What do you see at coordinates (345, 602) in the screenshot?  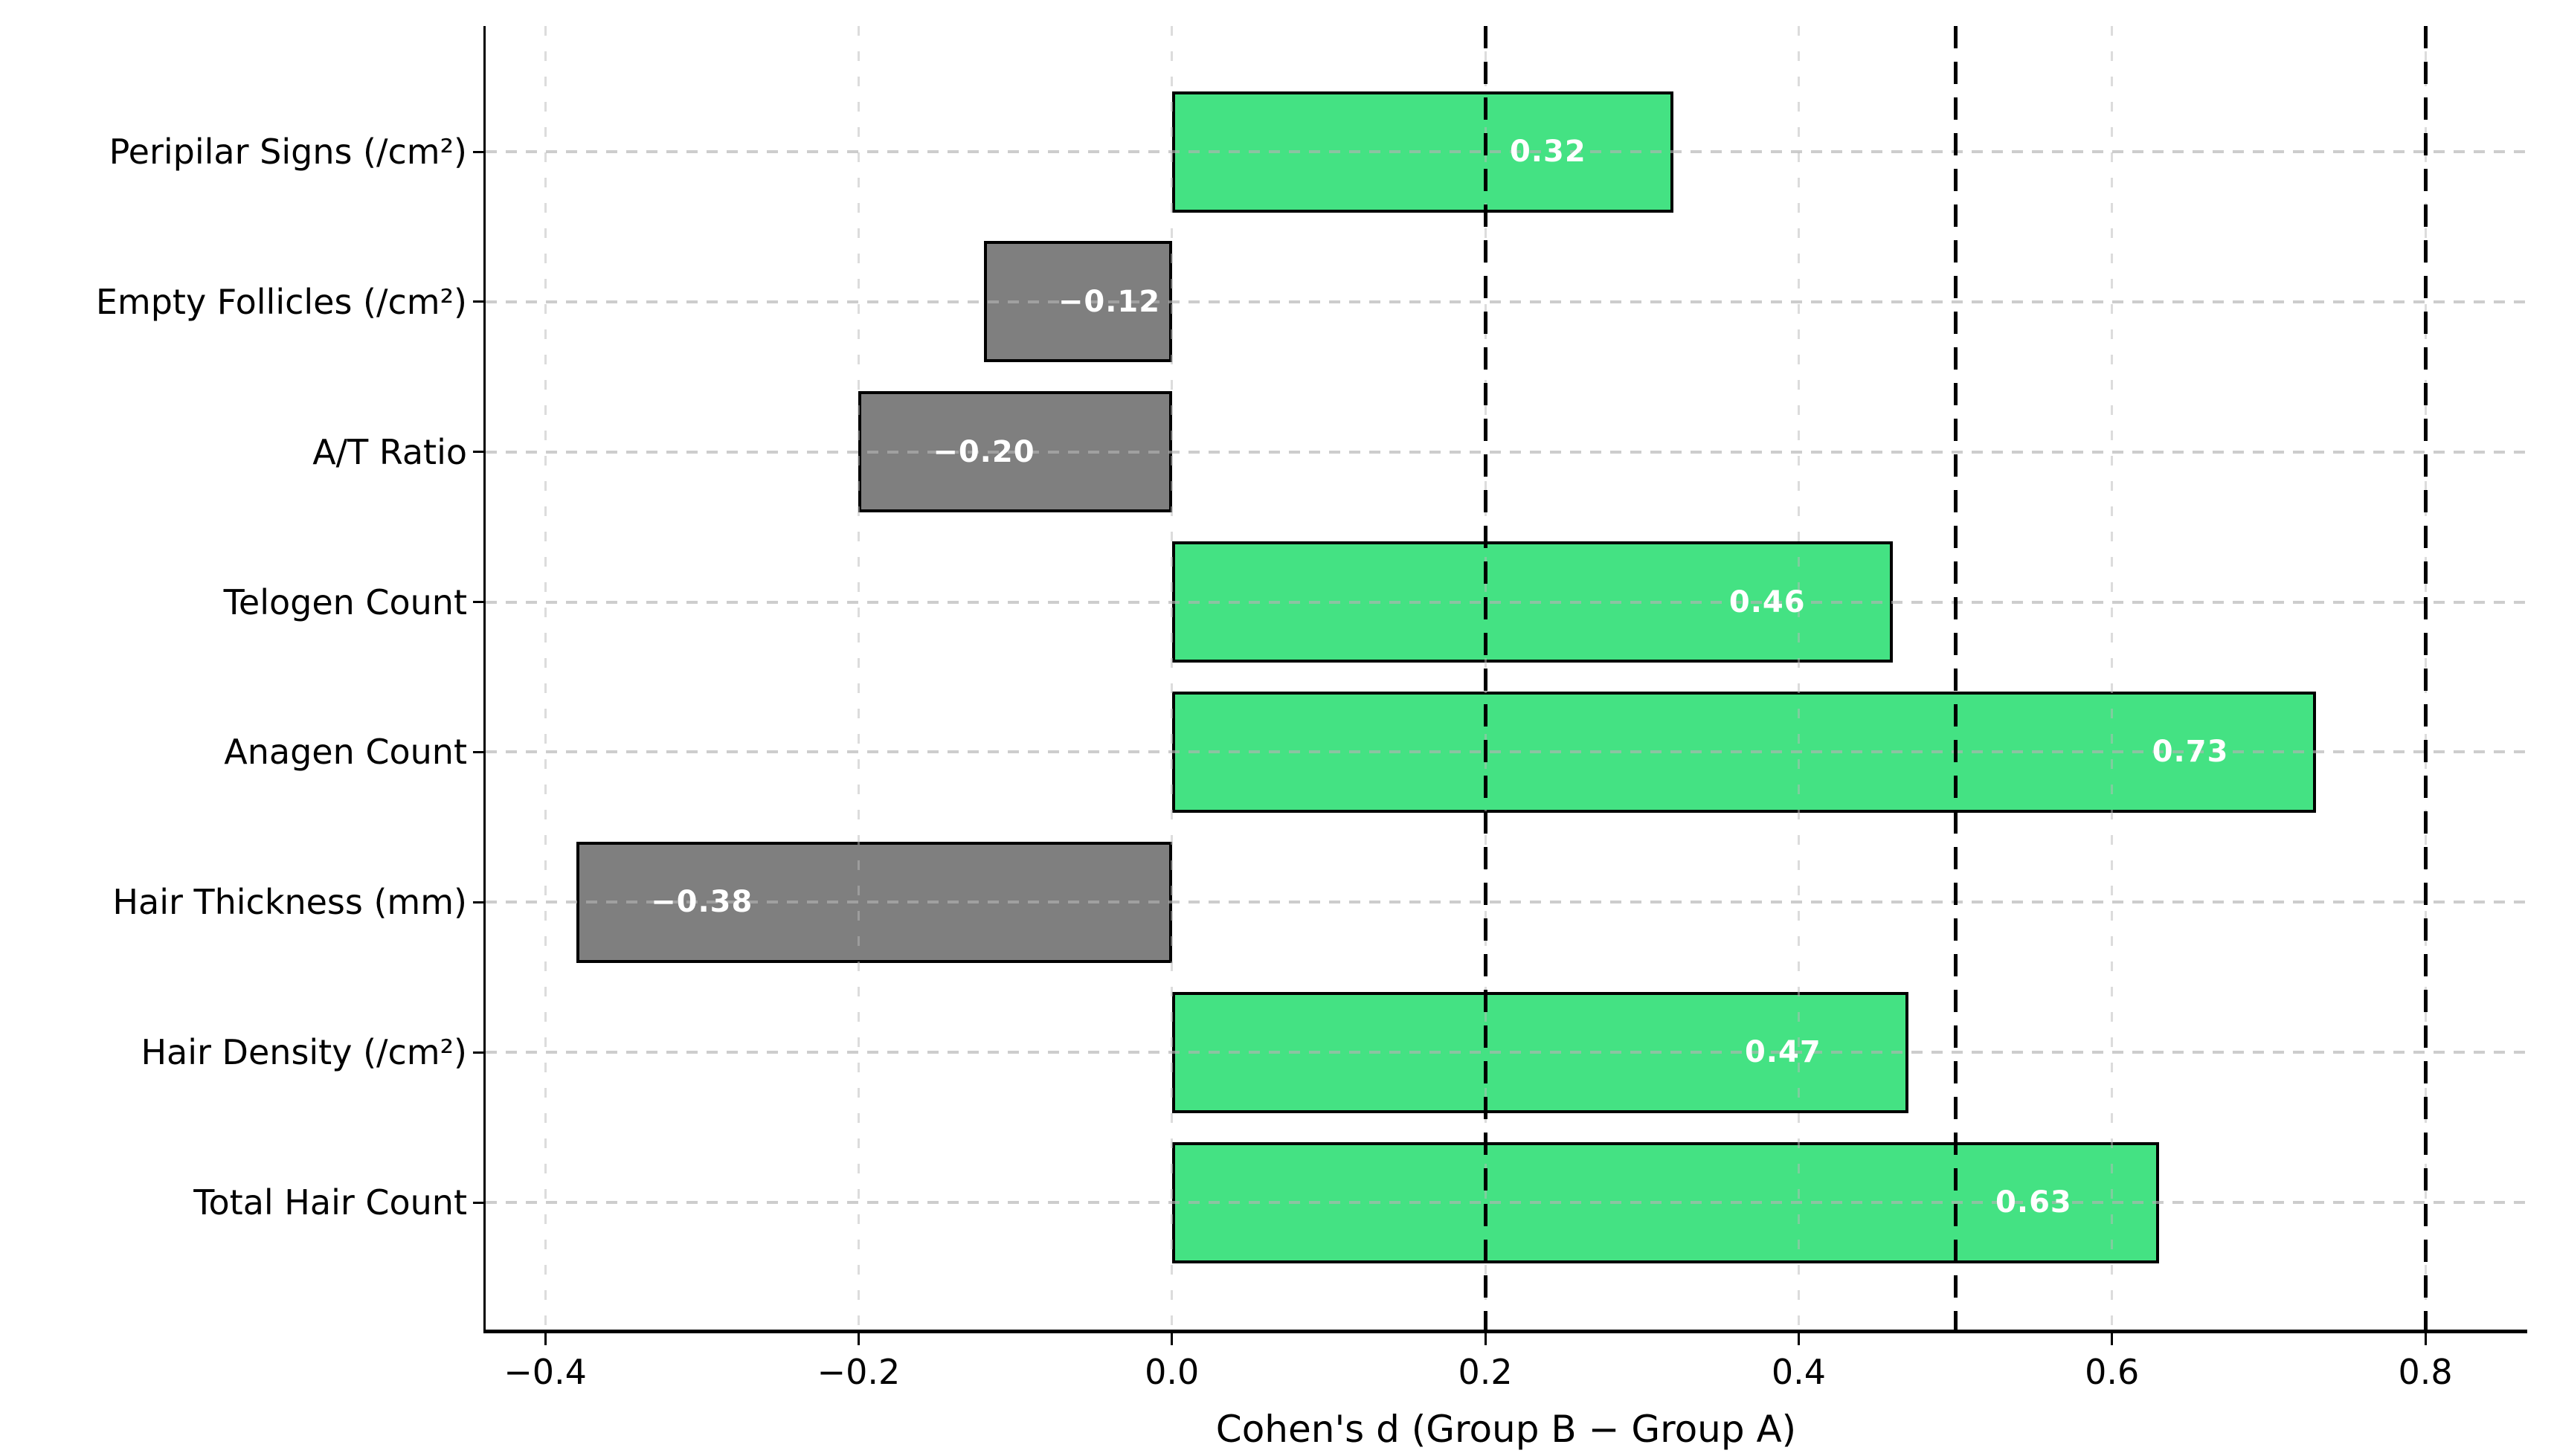 I see `y-axis-category-label: Telogen Count` at bounding box center [345, 602].